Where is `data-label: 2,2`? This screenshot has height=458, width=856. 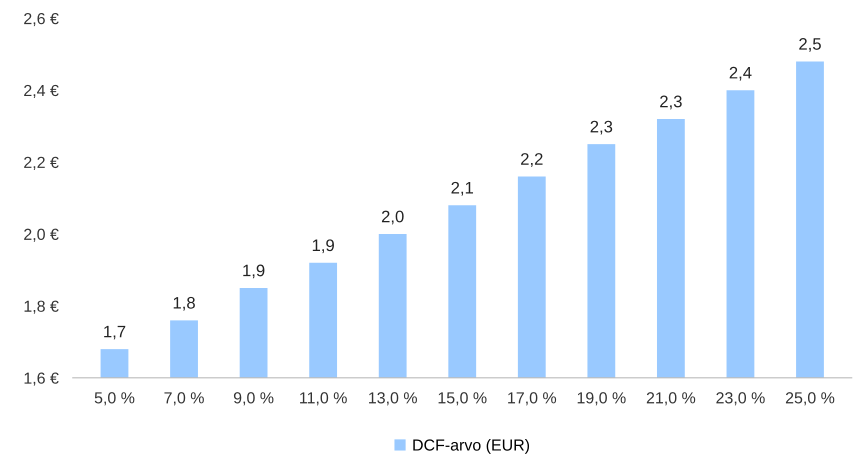 data-label: 2,2 is located at coordinates (532, 160).